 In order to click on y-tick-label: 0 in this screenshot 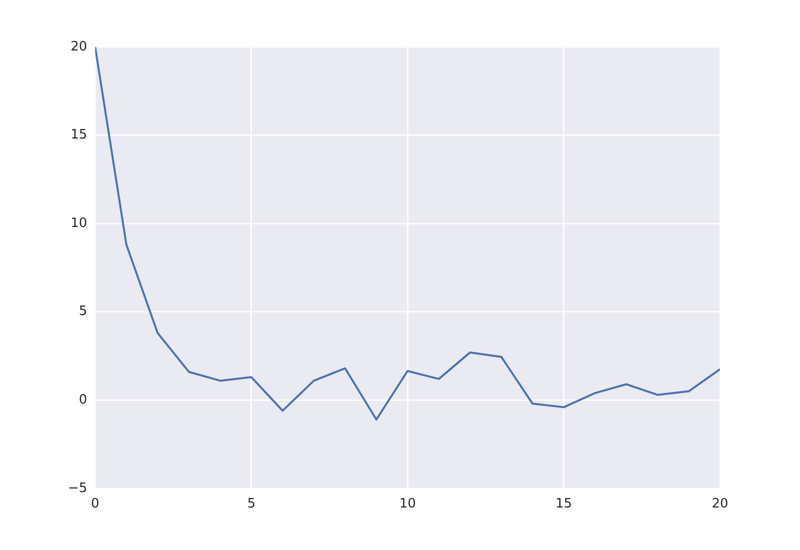, I will do `click(83, 400)`.